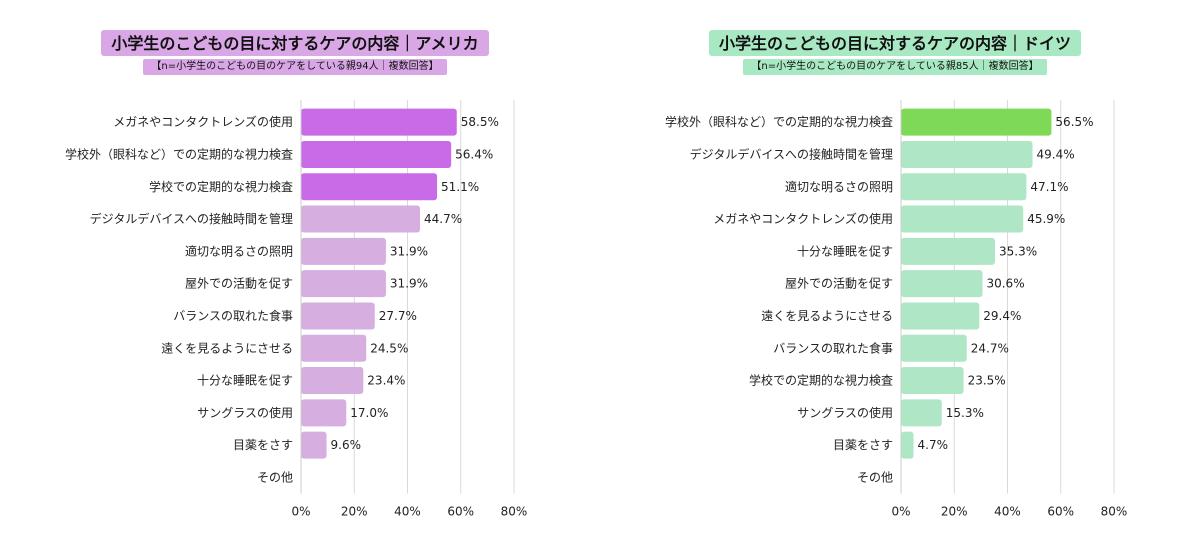  Describe the element at coordinates (1046, 219) in the screenshot. I see `de-value-label: 45.9%` at that location.